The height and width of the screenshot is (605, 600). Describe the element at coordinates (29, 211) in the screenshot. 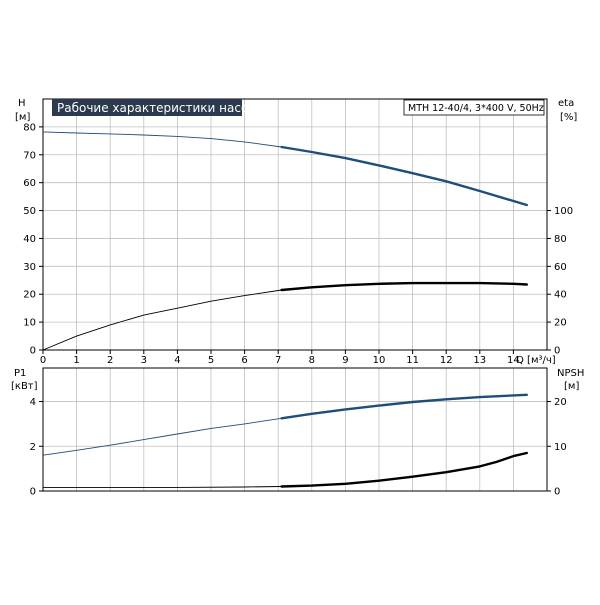

I see `left-tick-label: 50` at that location.